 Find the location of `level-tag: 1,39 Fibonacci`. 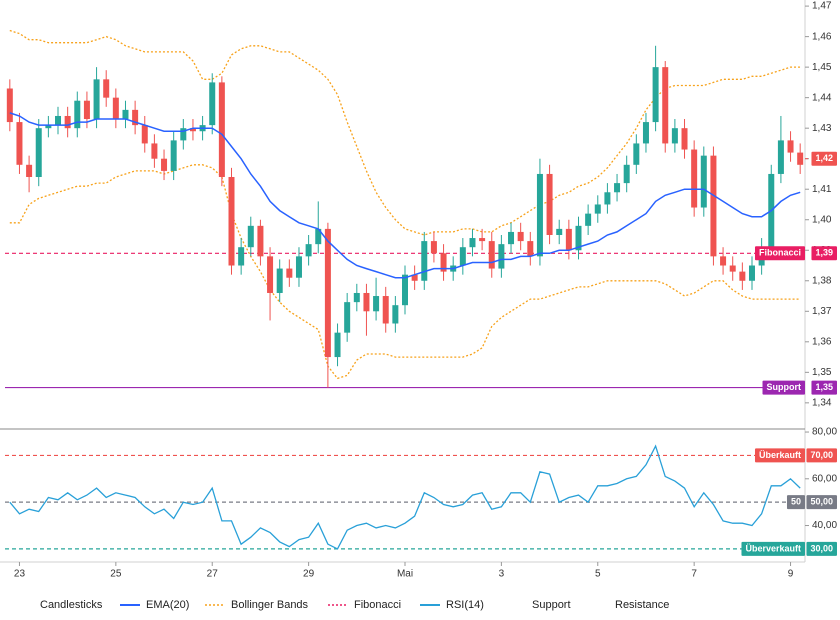

level-tag: 1,39 Fibonacci is located at coordinates (795, 253).